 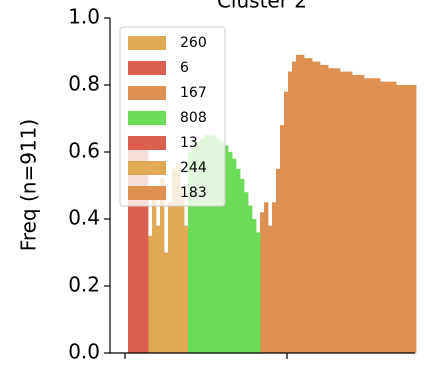 What do you see at coordinates (84, 17) in the screenshot?
I see `y-tick-label: 1.0` at bounding box center [84, 17].